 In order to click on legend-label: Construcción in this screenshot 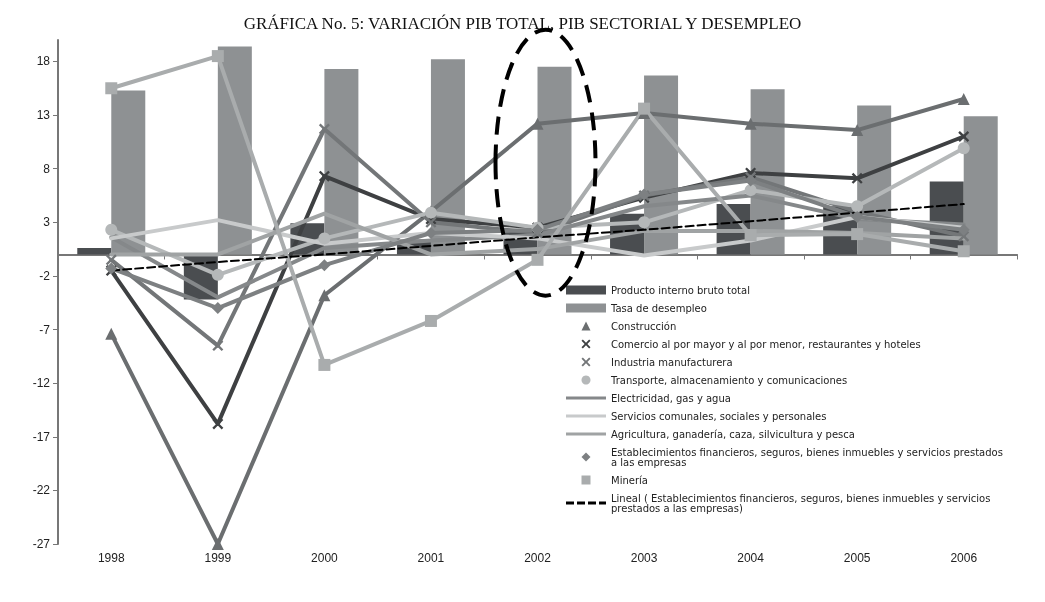, I will do `click(644, 326)`.